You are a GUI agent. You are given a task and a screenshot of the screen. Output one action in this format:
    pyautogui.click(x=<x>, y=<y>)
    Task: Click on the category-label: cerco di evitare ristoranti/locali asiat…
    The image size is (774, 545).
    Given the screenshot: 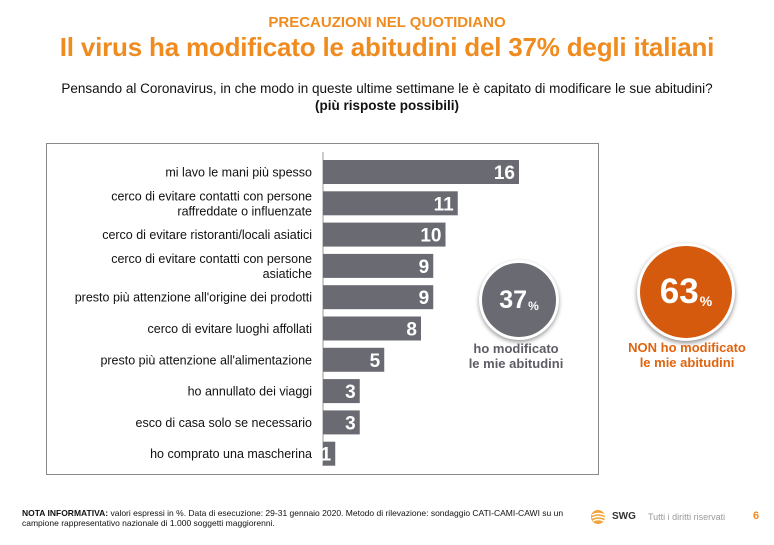 What is the action you would take?
    pyautogui.click(x=207, y=235)
    